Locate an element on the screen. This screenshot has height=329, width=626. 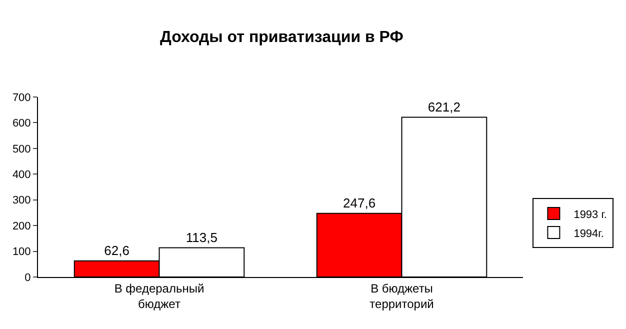
y-tick-label: 500 is located at coordinates (21, 149).